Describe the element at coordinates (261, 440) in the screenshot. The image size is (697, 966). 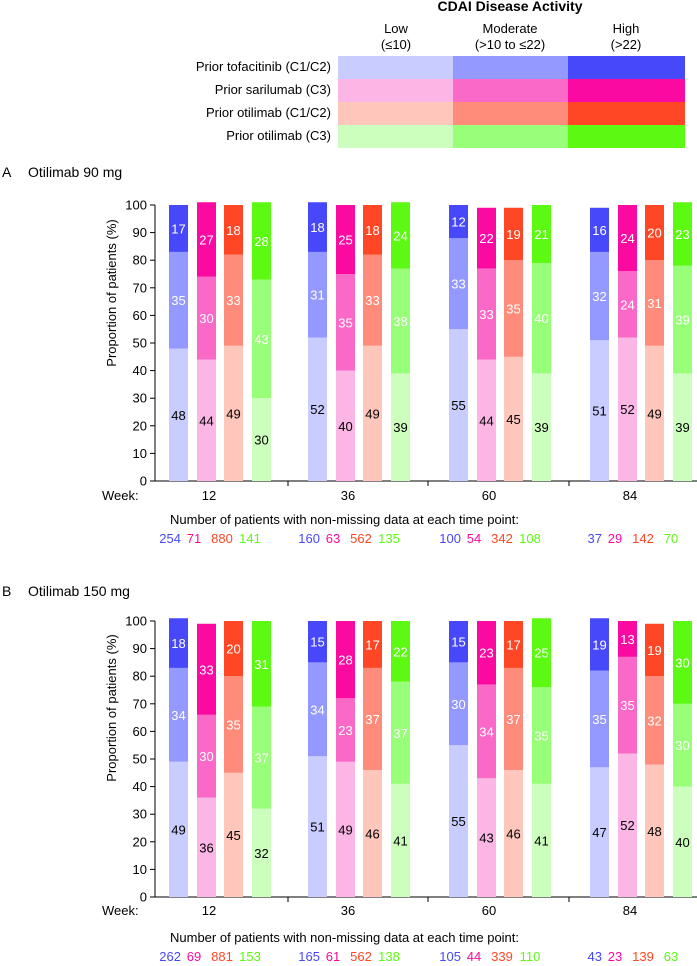
I see `panel-a-bar-label-week12-group4-low: 30` at that location.